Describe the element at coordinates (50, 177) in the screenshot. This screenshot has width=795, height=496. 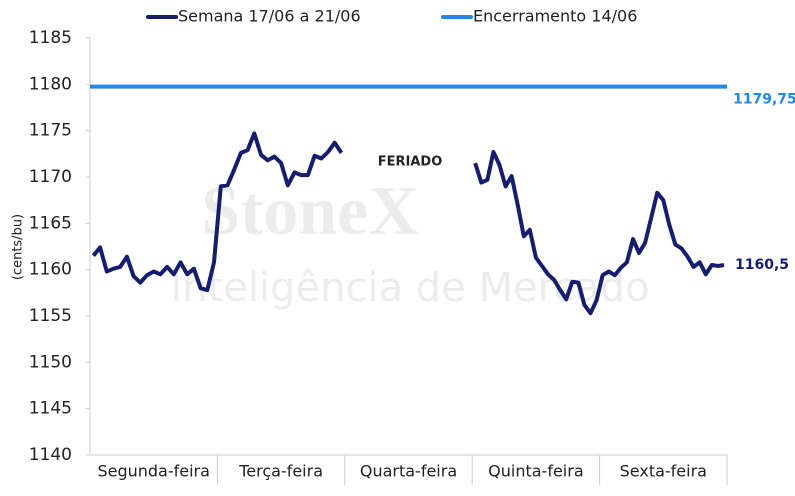
I see `y-tick-label: 1170` at that location.